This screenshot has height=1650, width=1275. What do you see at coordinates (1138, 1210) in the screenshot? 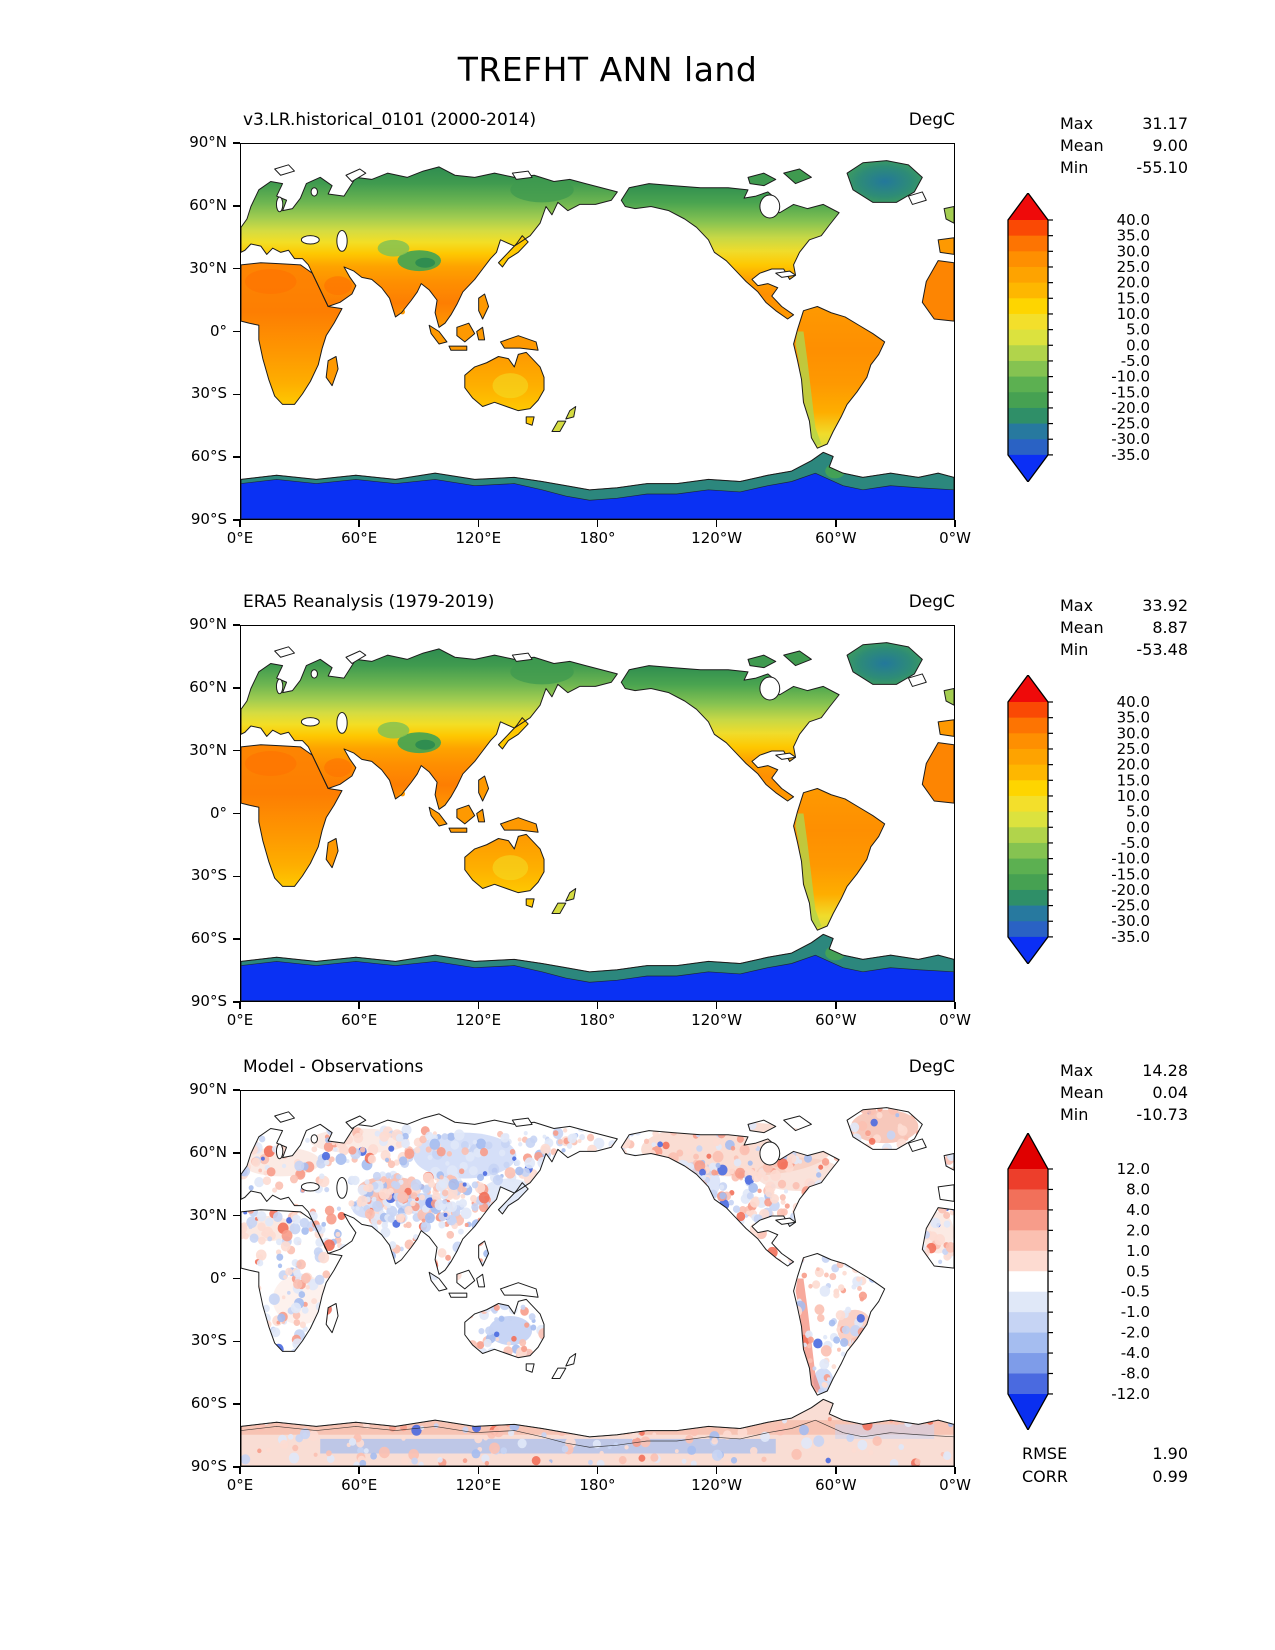
I see `colorbar-tick-label: 4.0` at bounding box center [1138, 1210].